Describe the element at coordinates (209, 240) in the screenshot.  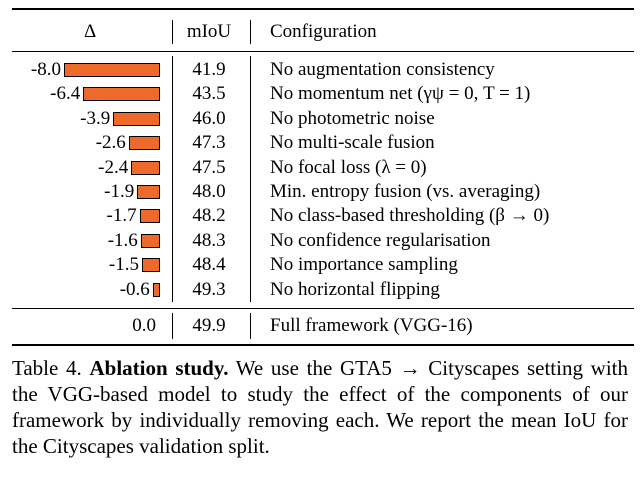
I see `miou-value: 48.3` at that location.